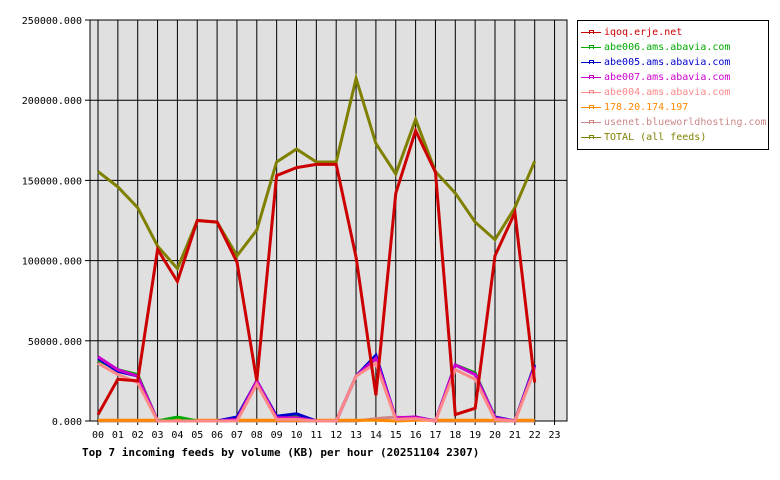 This screenshot has height=480, width=780. What do you see at coordinates (495, 435) in the screenshot?
I see `svg-text: 20` at bounding box center [495, 435].